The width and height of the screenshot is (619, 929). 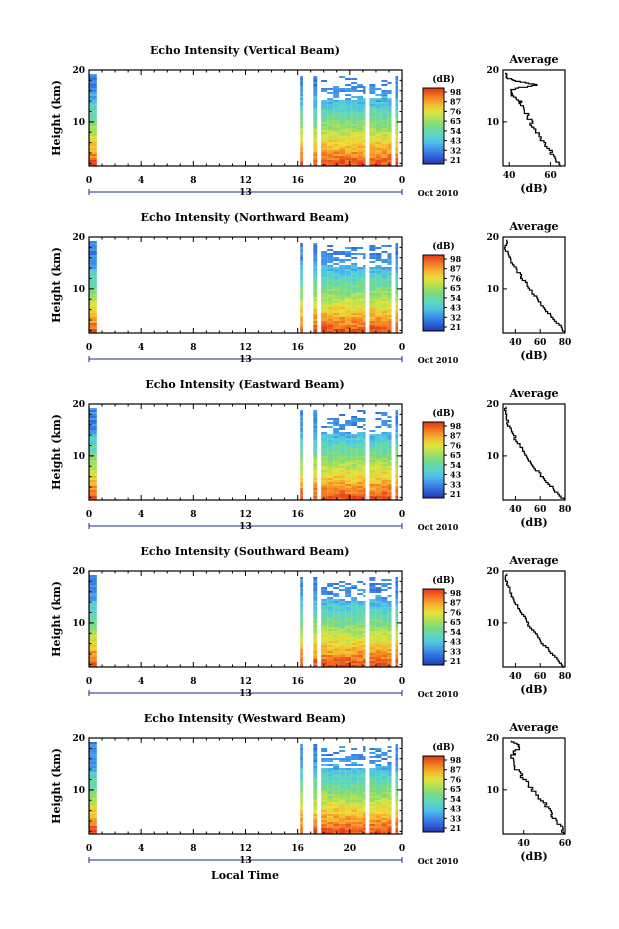 What do you see at coordinates (509, 176) in the screenshot?
I see `average-x-tick-label: 40` at bounding box center [509, 176].